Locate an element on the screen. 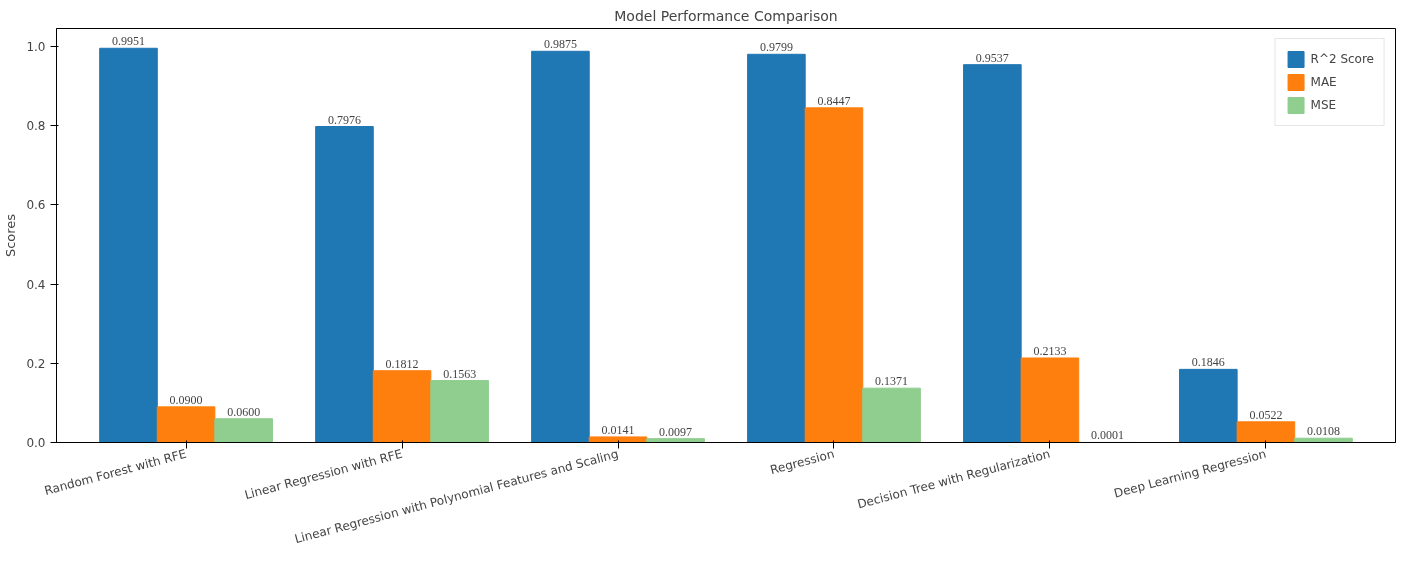 Image resolution: width=1411 pixels, height=565 pixels. data-label: 0.0522 is located at coordinates (1266, 414).